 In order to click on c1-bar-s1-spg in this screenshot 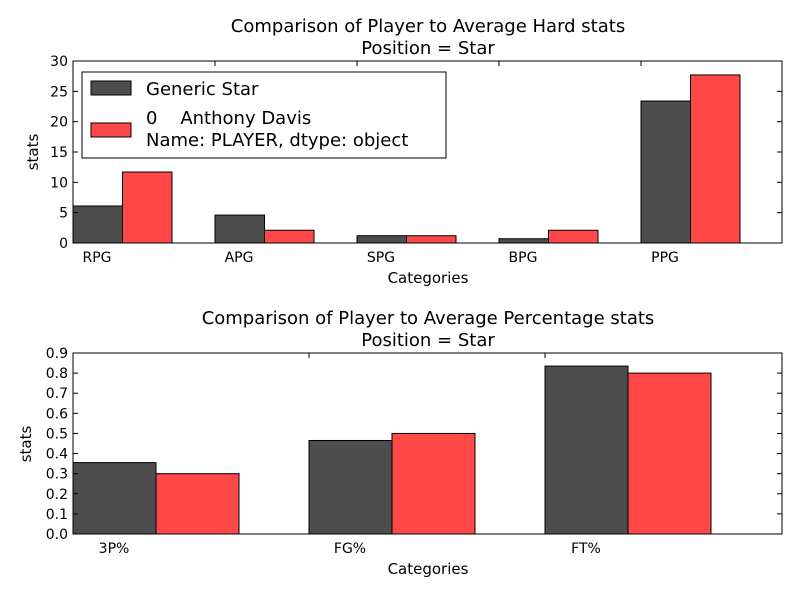, I will do `click(431, 239)`.